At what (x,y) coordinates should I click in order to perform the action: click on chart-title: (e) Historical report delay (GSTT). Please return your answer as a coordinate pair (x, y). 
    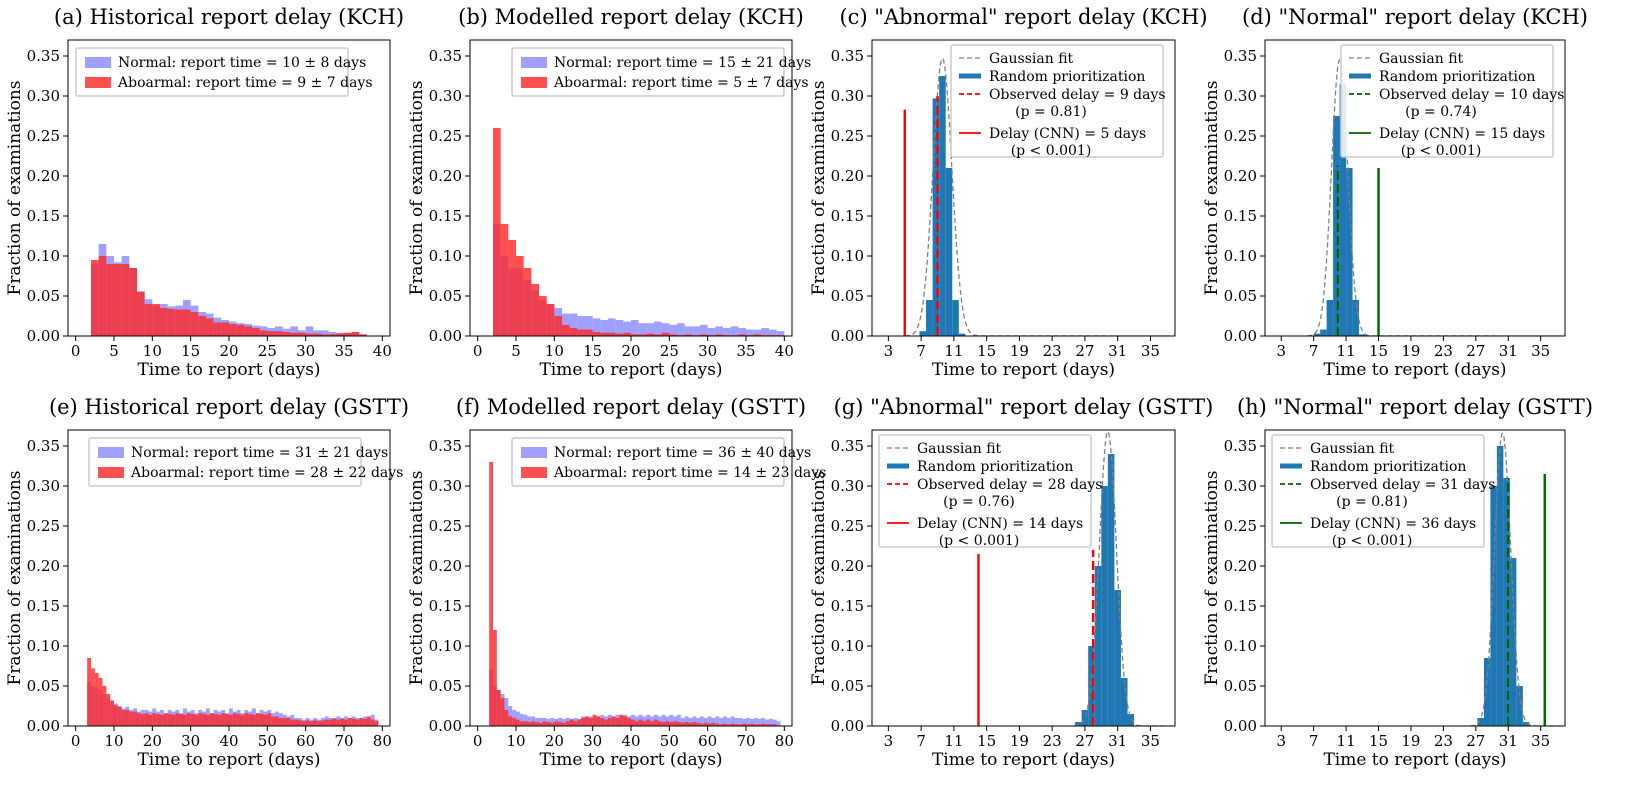
    Looking at the image, I should click on (229, 407).